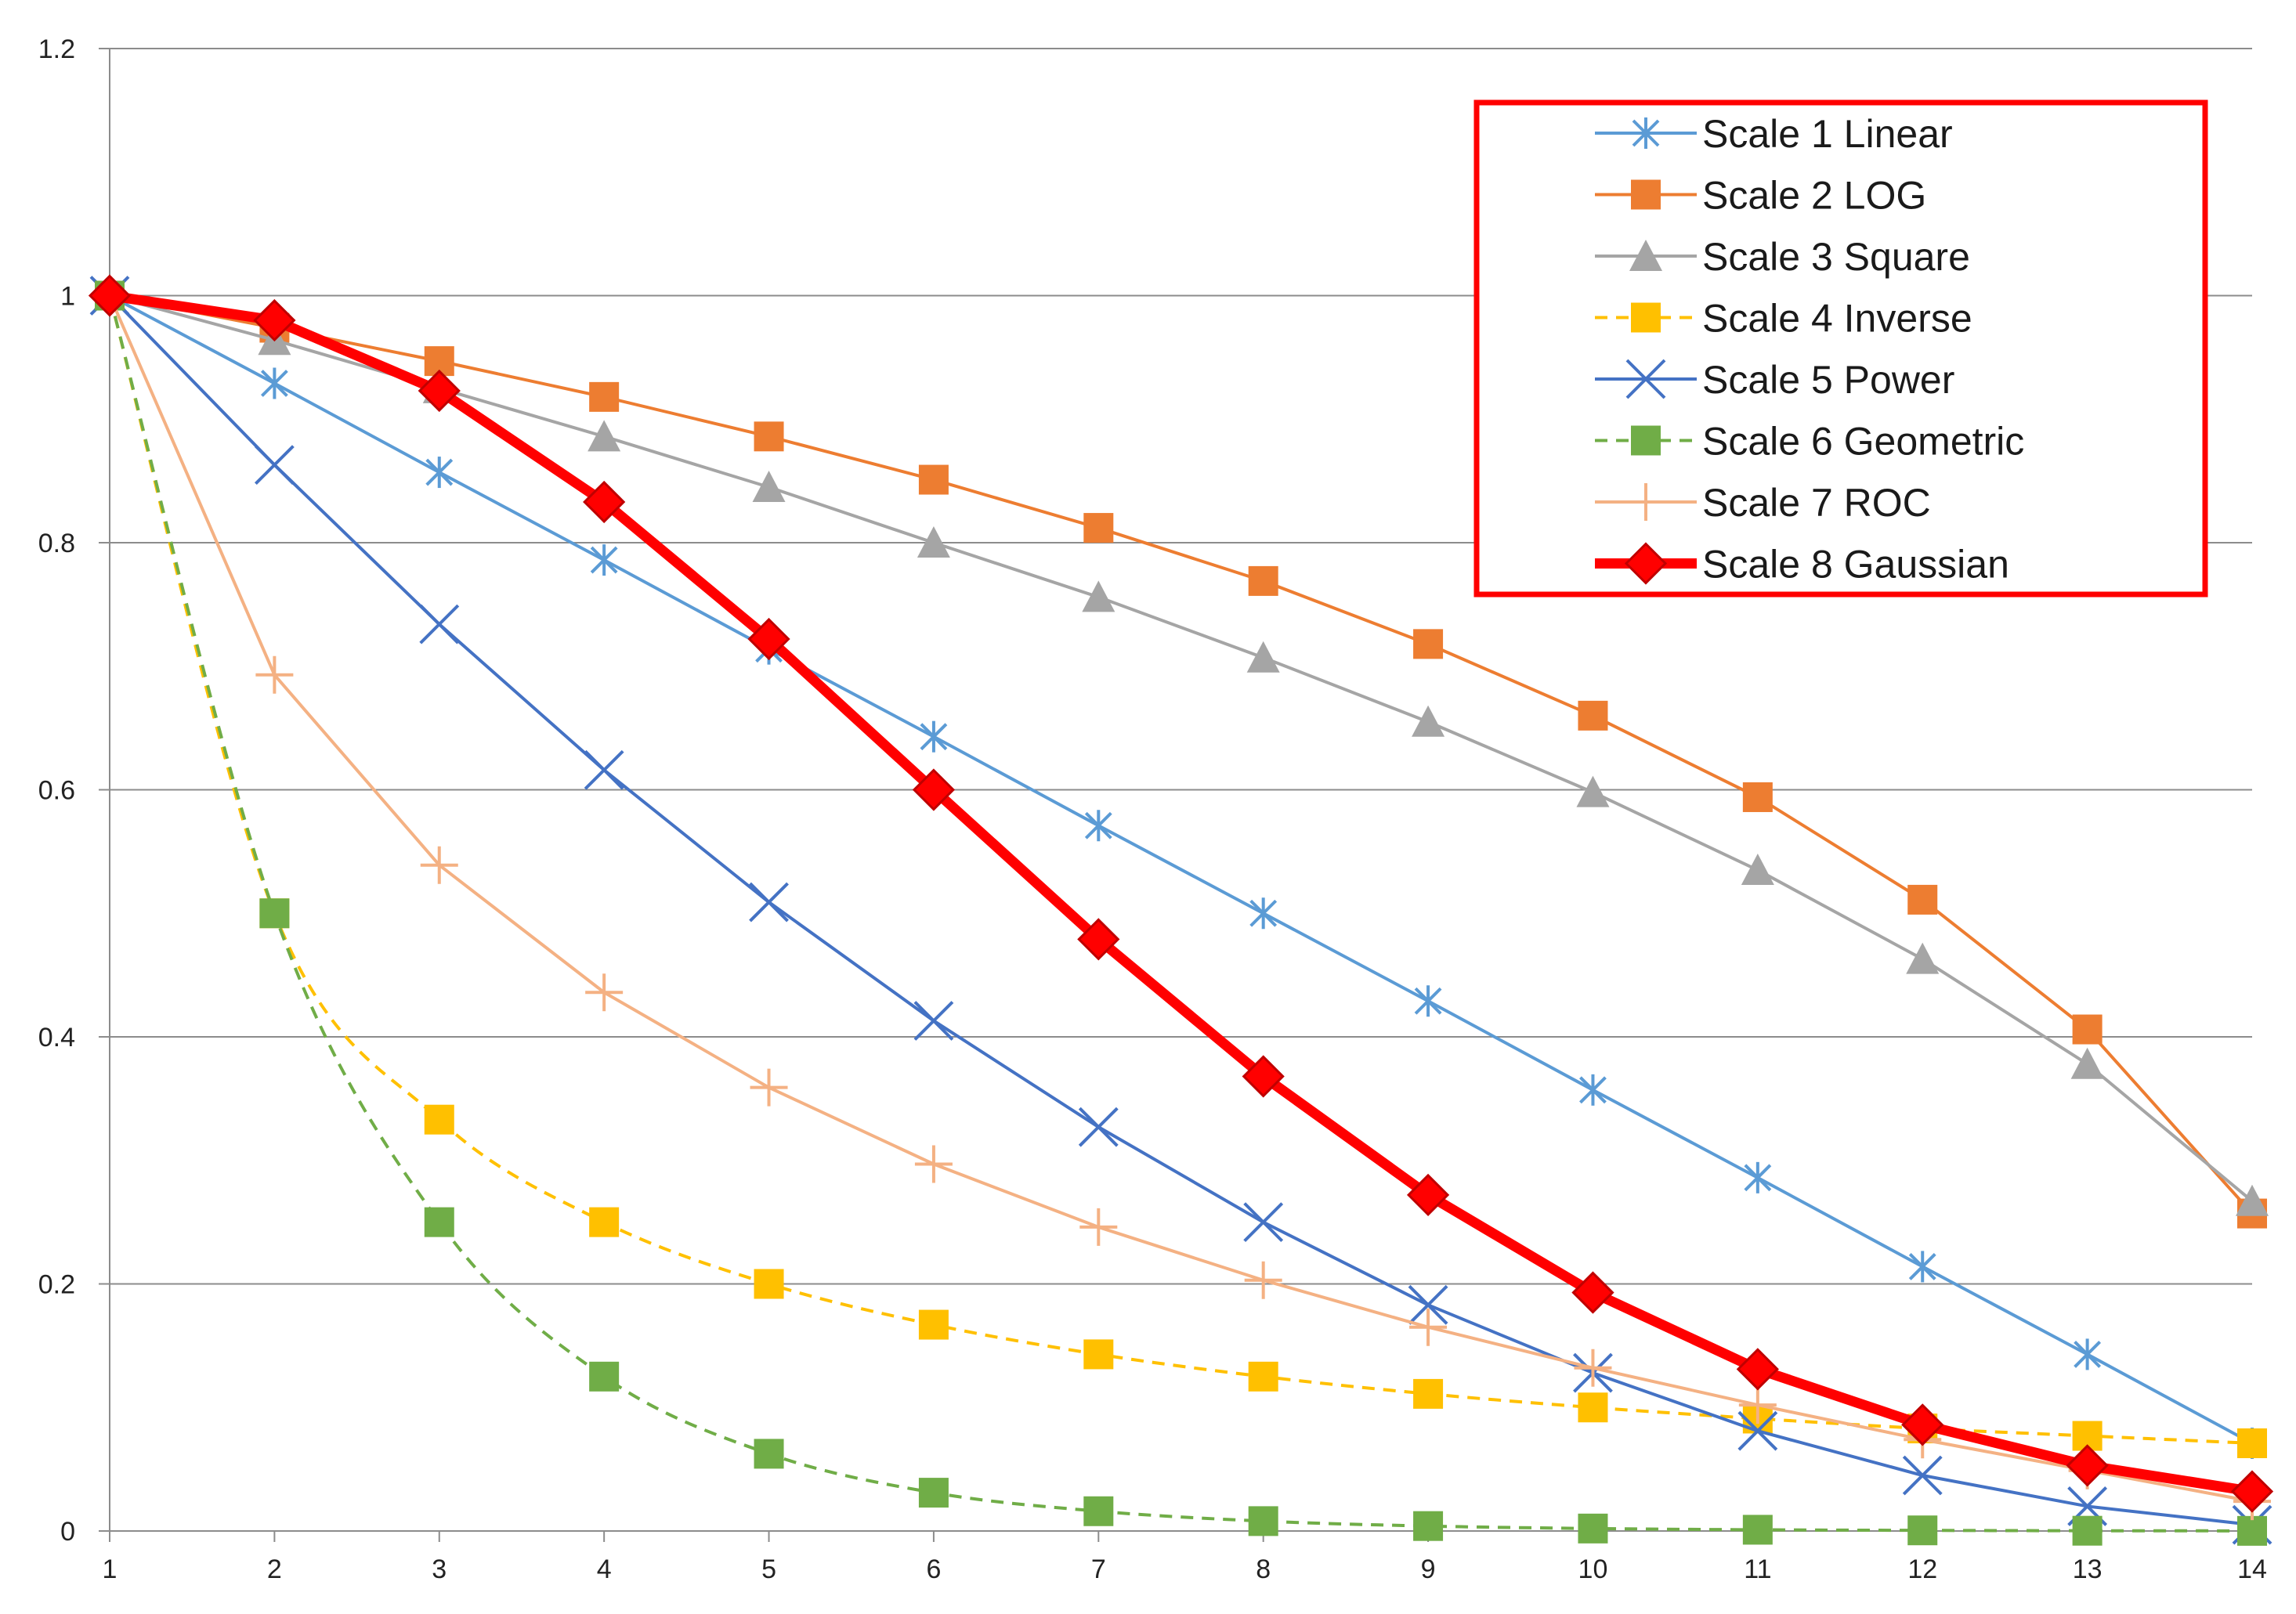 This screenshot has height=1614, width=2296. Describe the element at coordinates (56, 791) in the screenshot. I see `y-tick-label: 0.6` at that location.